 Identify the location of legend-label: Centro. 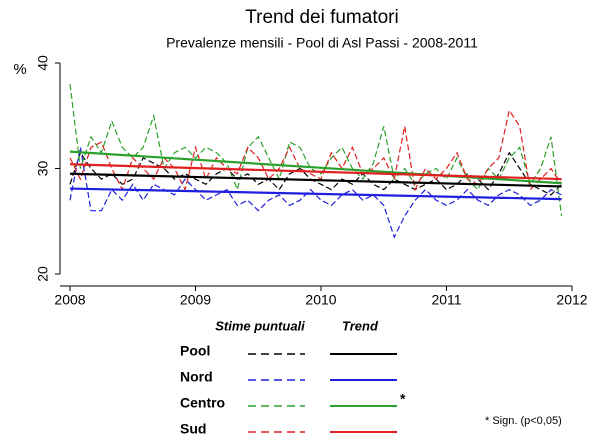
(202, 403).